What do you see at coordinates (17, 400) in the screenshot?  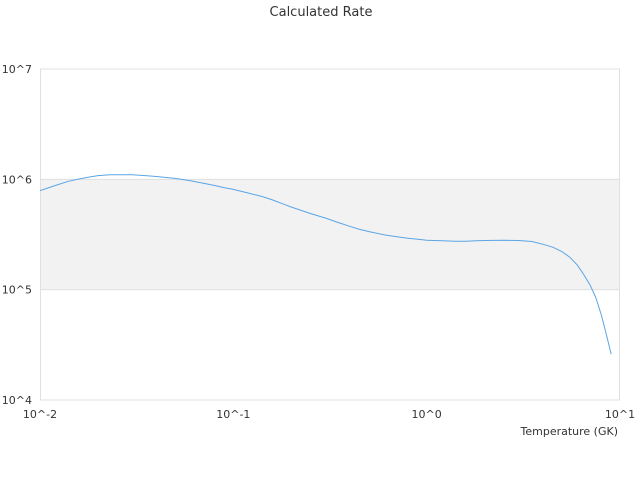 I see `y-tick-label: 10^4` at bounding box center [17, 400].